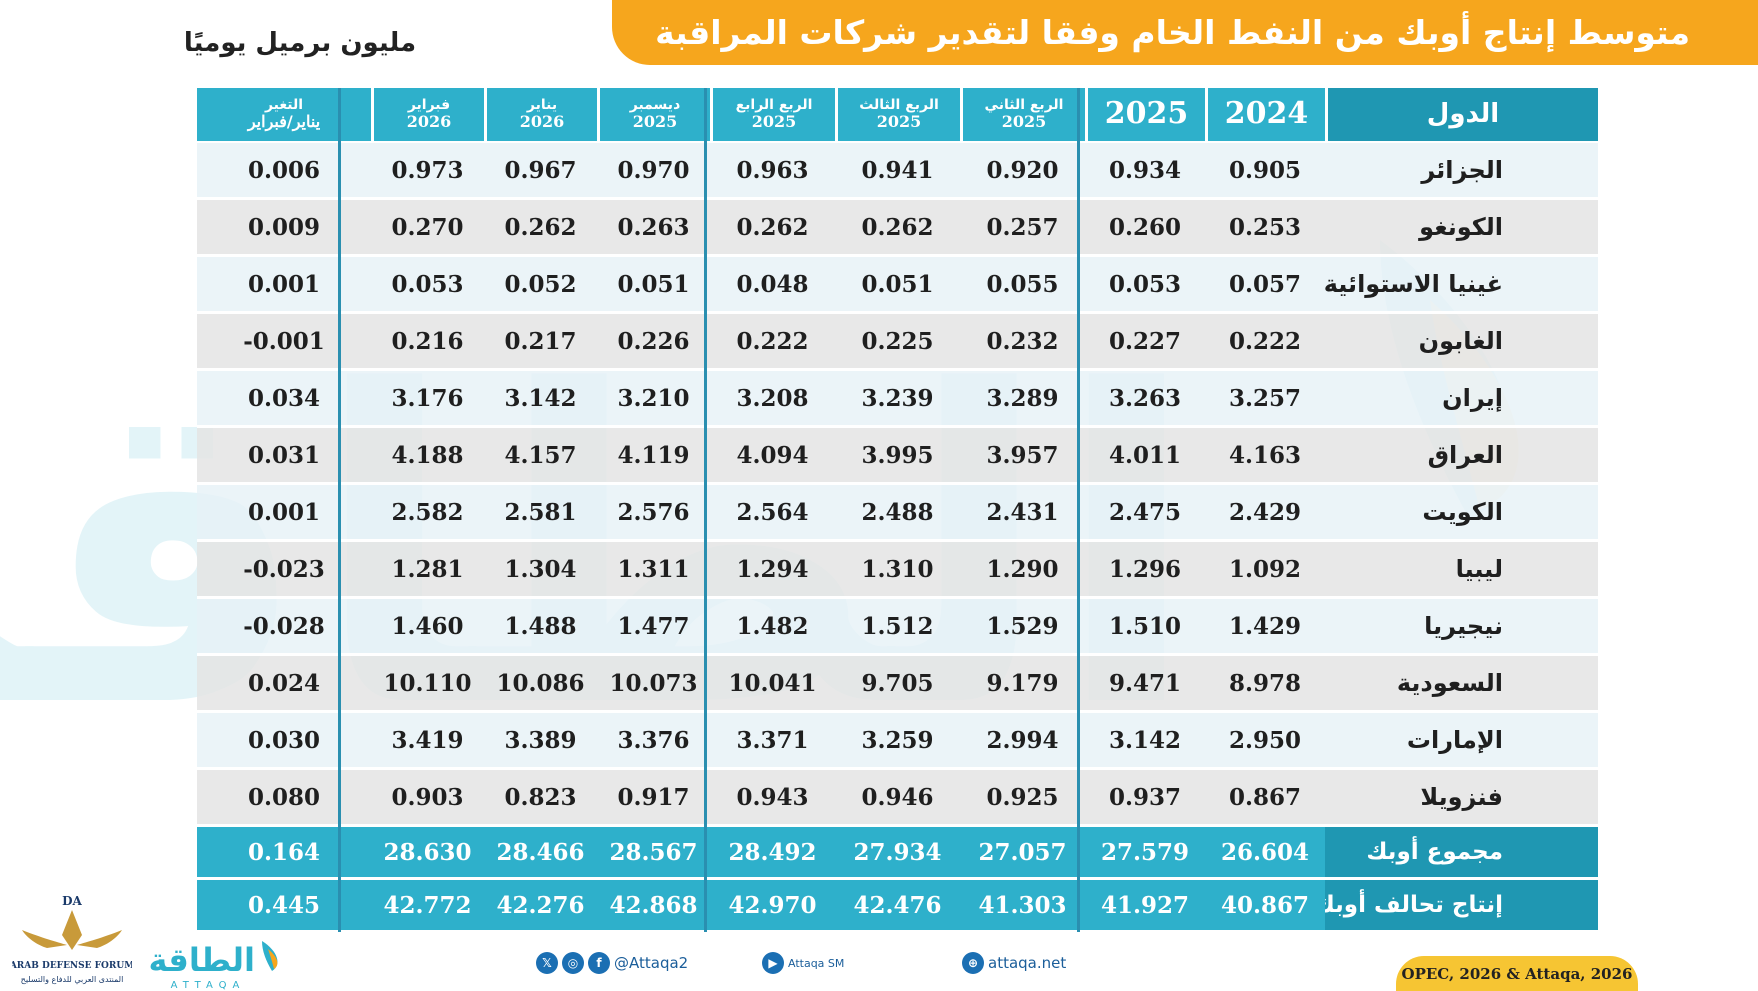  I want to click on cell-q4: 0.048, so click(772, 285).